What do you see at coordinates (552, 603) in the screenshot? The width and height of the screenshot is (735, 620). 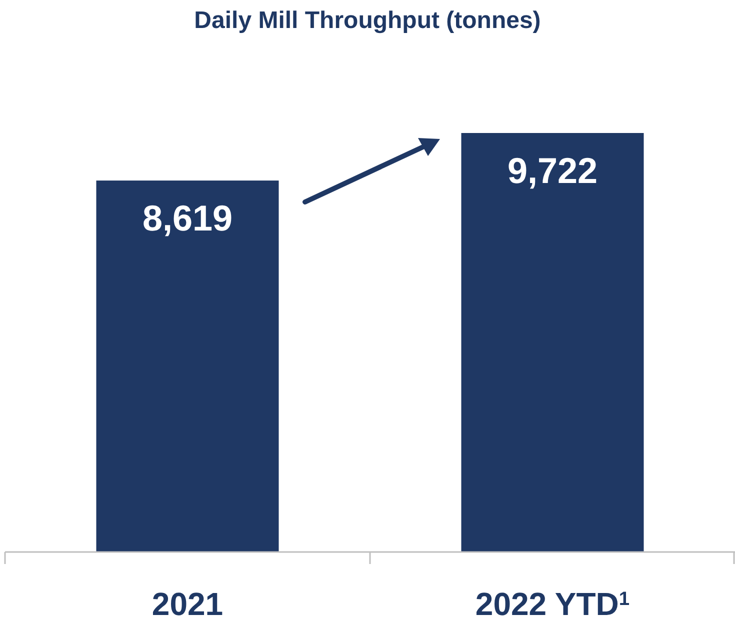 I see `x-tick-label: 2022 YTD$^{1}$` at bounding box center [552, 603].